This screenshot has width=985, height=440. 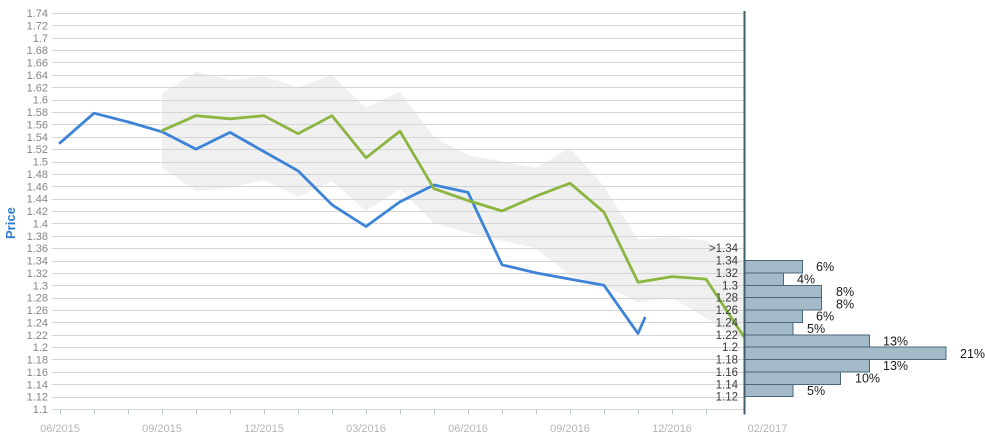 I want to click on bin-edge-label: 1.16, so click(x=727, y=373).